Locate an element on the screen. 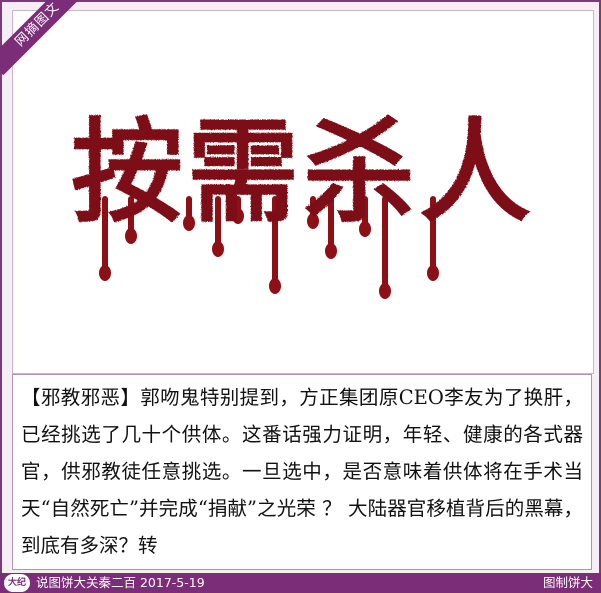 This screenshot has height=593, width=601. footer-bar: 大纪 说图饼大关秦二百 2017-5-19 图制饼大 is located at coordinates (300, 583).